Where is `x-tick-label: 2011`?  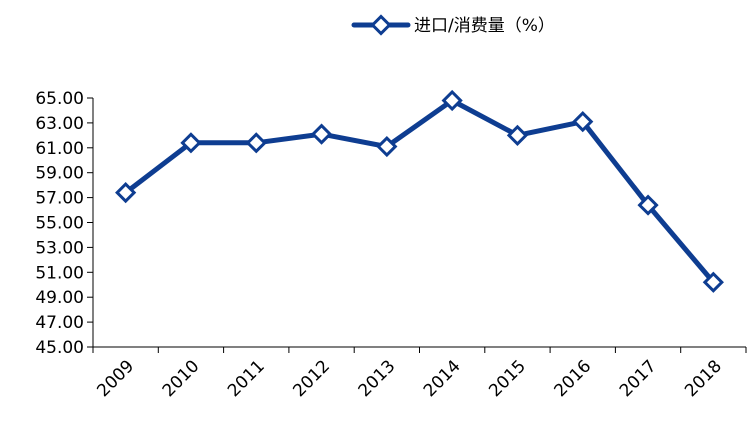
x-tick-label: 2011 is located at coordinates (246, 378).